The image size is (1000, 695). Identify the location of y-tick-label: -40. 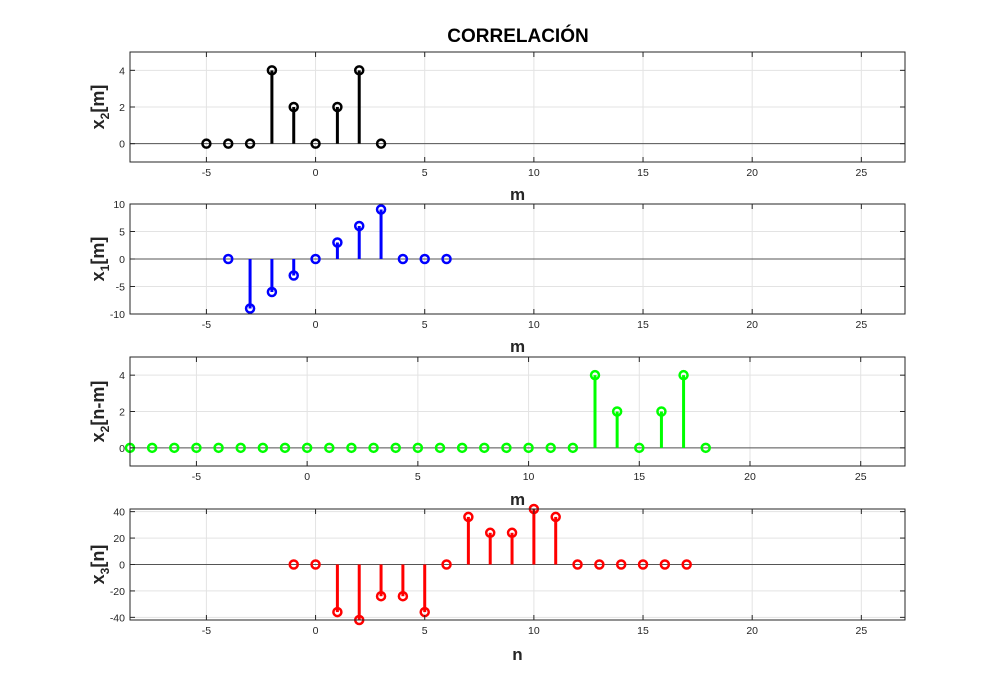
(117, 618).